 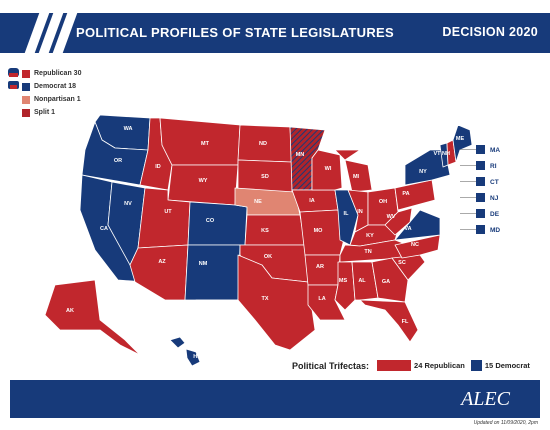 What do you see at coordinates (328, 169) in the screenshot?
I see `state-label-wi: WI` at bounding box center [328, 169].